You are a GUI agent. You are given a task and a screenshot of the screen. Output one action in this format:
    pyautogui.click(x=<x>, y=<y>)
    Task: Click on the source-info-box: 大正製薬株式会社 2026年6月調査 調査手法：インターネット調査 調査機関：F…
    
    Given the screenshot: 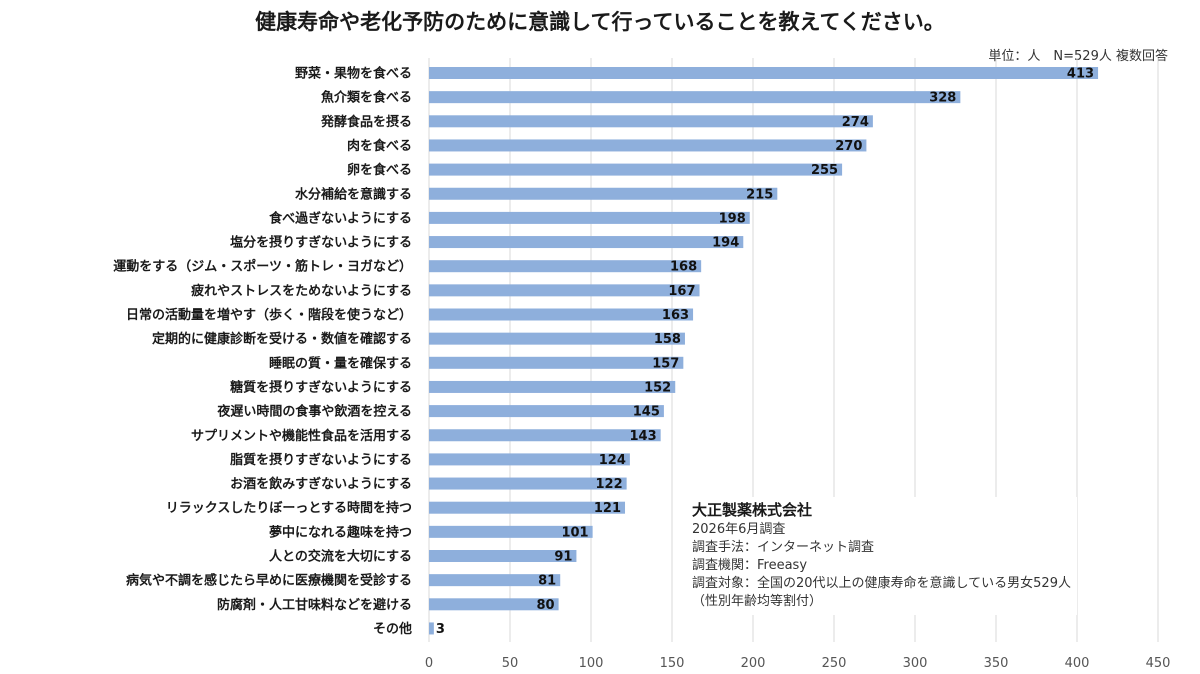 What is the action you would take?
    pyautogui.click(x=882, y=556)
    